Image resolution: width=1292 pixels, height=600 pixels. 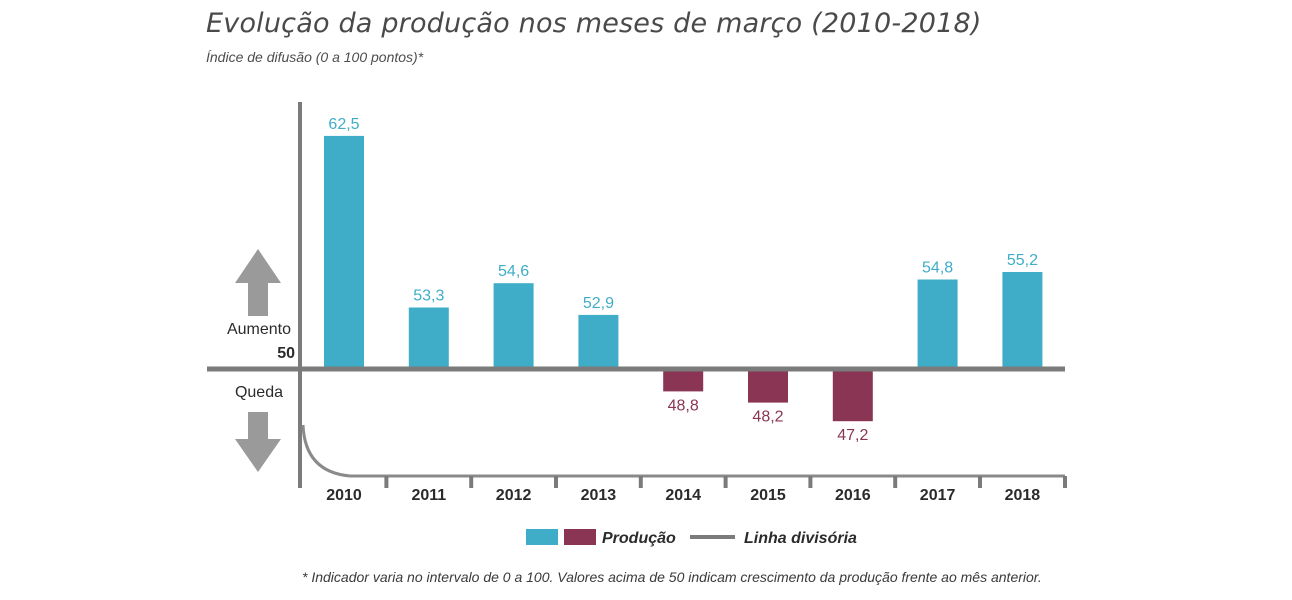 I want to click on bar-2011, so click(x=428, y=338).